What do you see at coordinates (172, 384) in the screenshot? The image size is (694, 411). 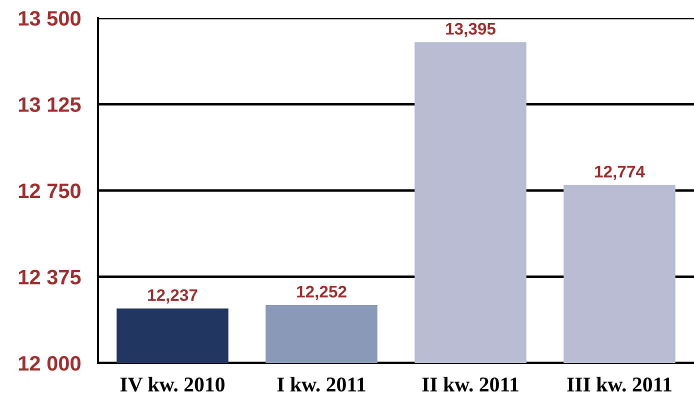 I see `x-tick-label: IV kw. 2010` at bounding box center [172, 384].